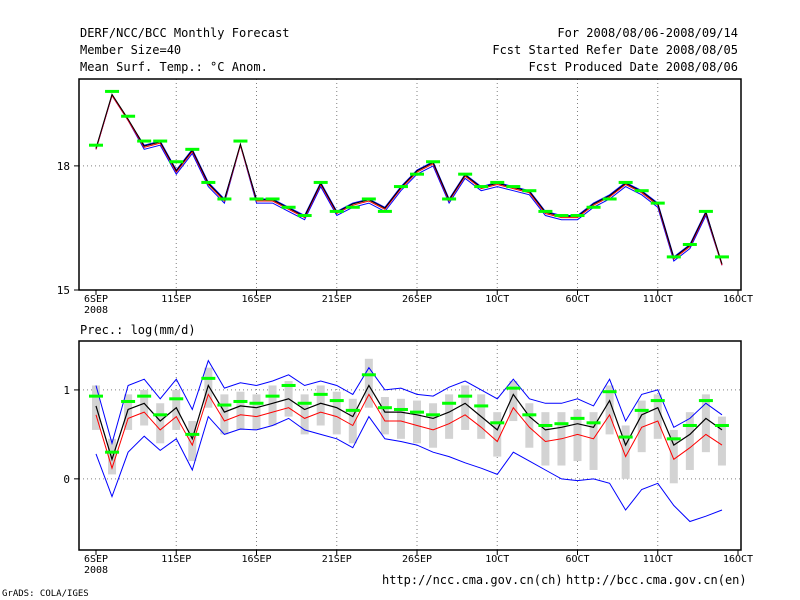  I want to click on forecast-start-date: Fcst Started Refer Date 2008/08/05, so click(615, 50).